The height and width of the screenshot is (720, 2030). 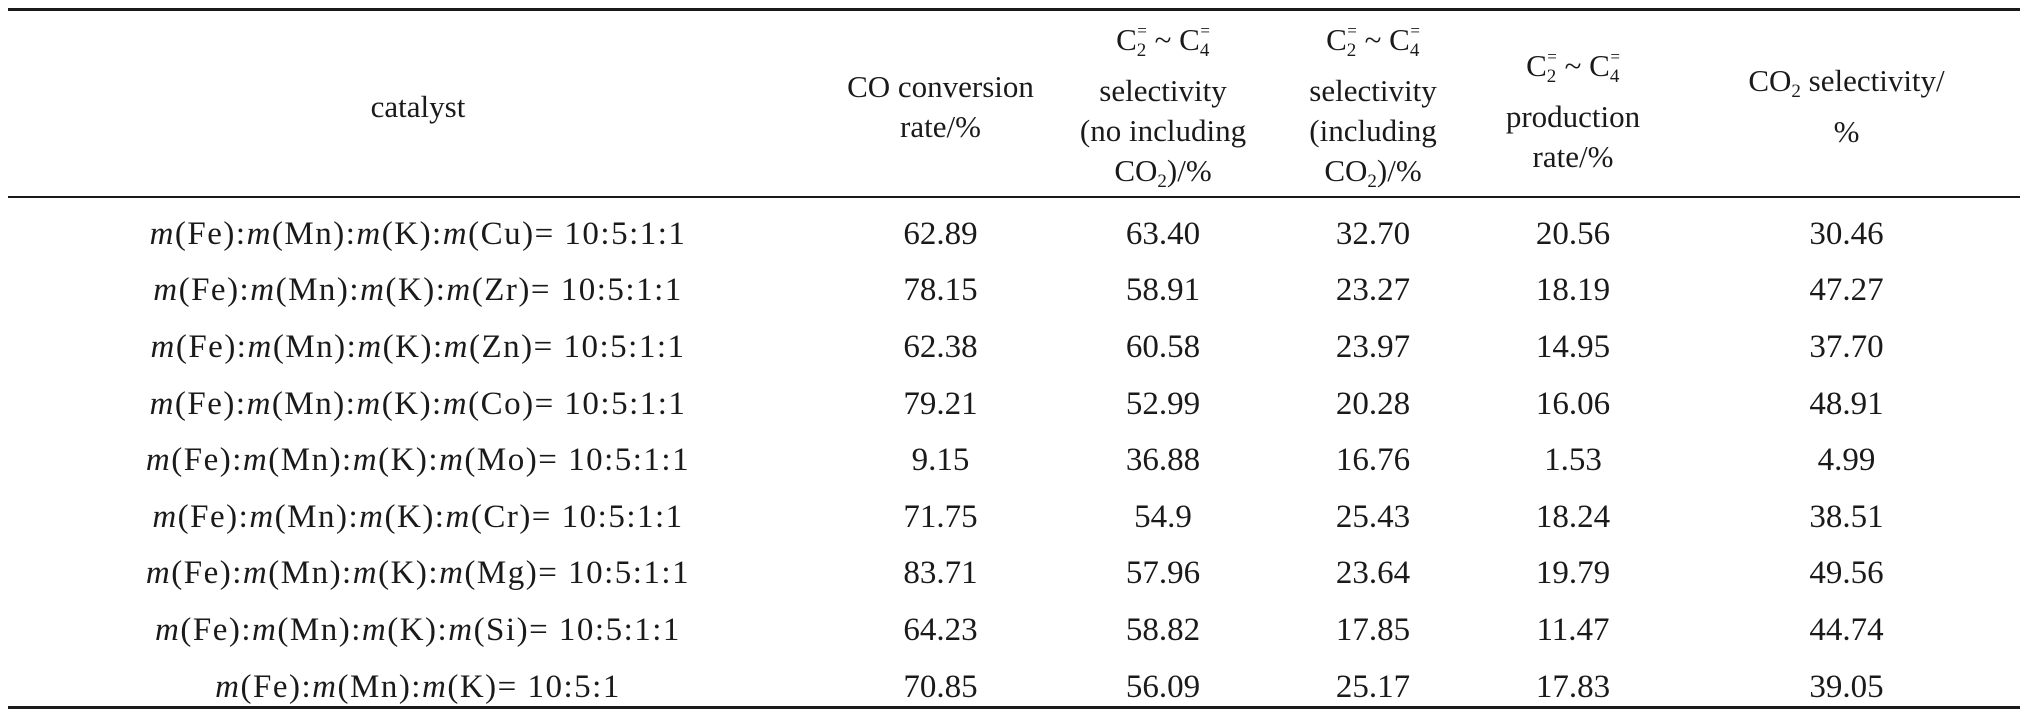 I want to click on cell-selectivity-inc-co2: 20.28, so click(x=1373, y=403).